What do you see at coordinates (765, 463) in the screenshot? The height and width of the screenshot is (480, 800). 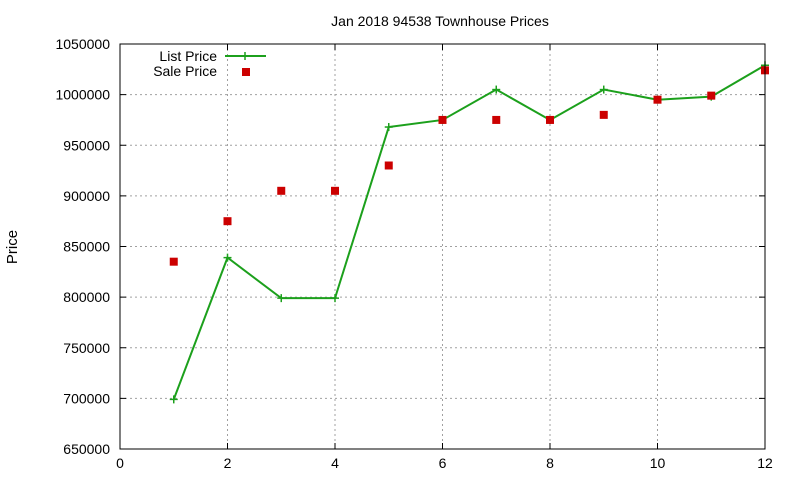 I see `x-tick-label: 12` at bounding box center [765, 463].